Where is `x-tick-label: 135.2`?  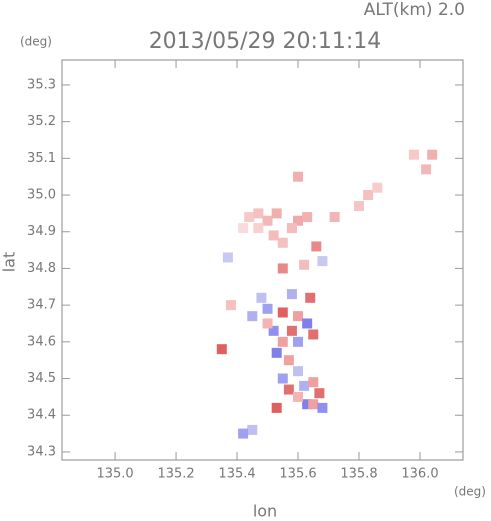 x-tick-label: 135.2 is located at coordinates (175, 474).